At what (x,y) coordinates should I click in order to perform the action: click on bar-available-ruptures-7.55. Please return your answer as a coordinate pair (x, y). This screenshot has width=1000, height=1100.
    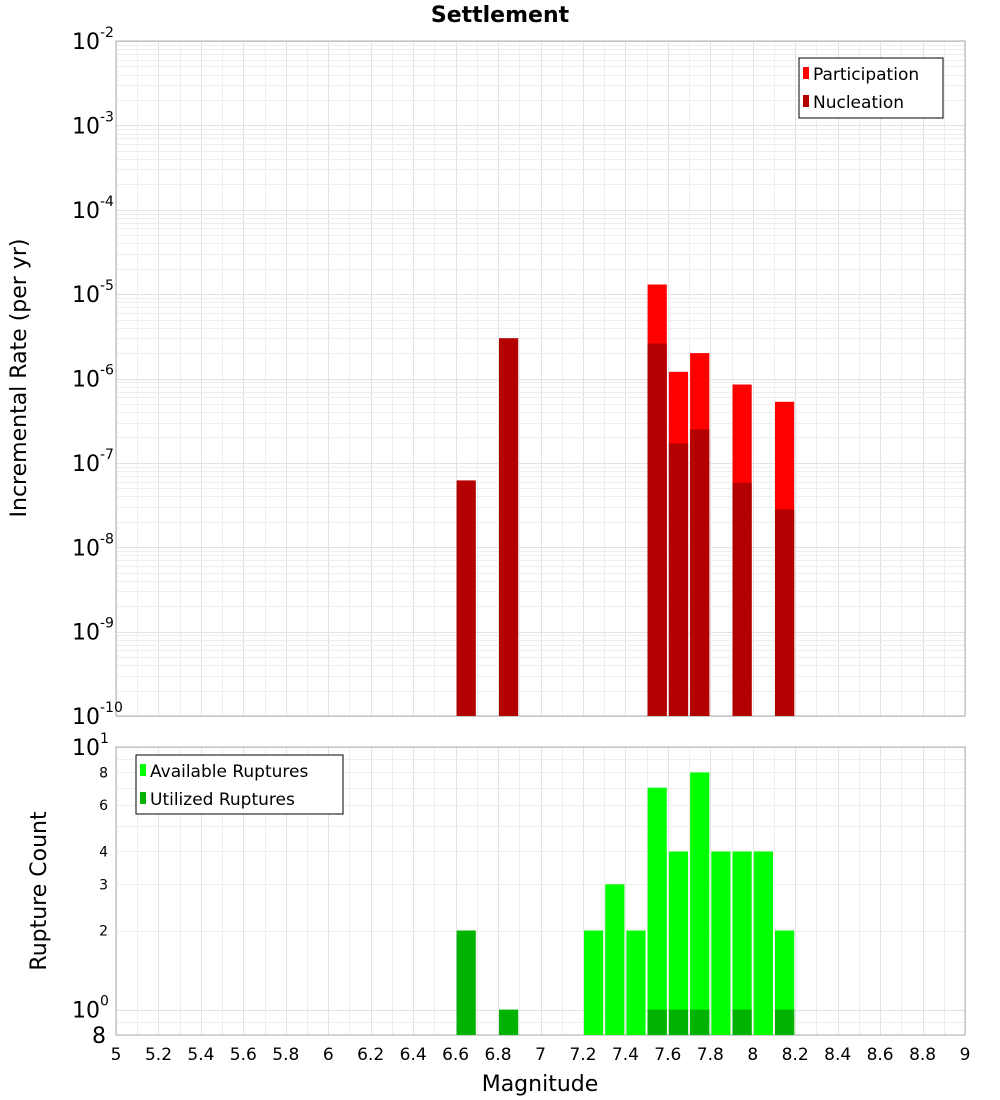
    Looking at the image, I should click on (657, 911).